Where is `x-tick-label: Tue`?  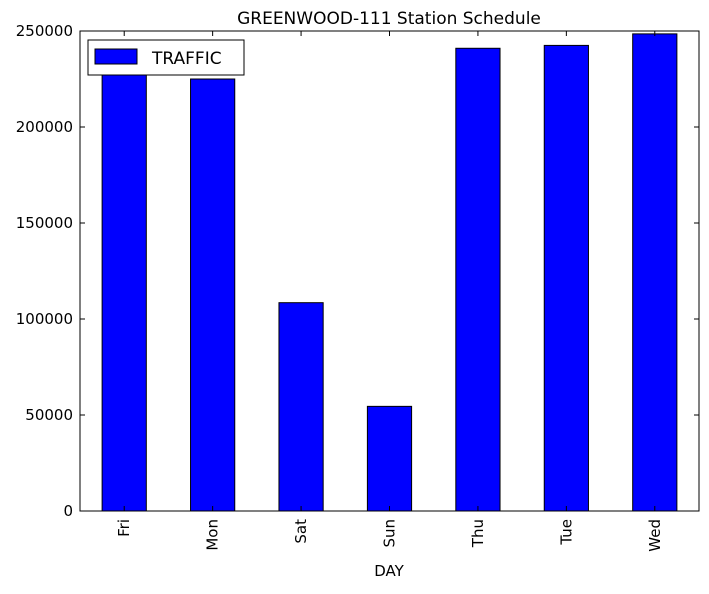
x-tick-label: Tue is located at coordinates (566, 532).